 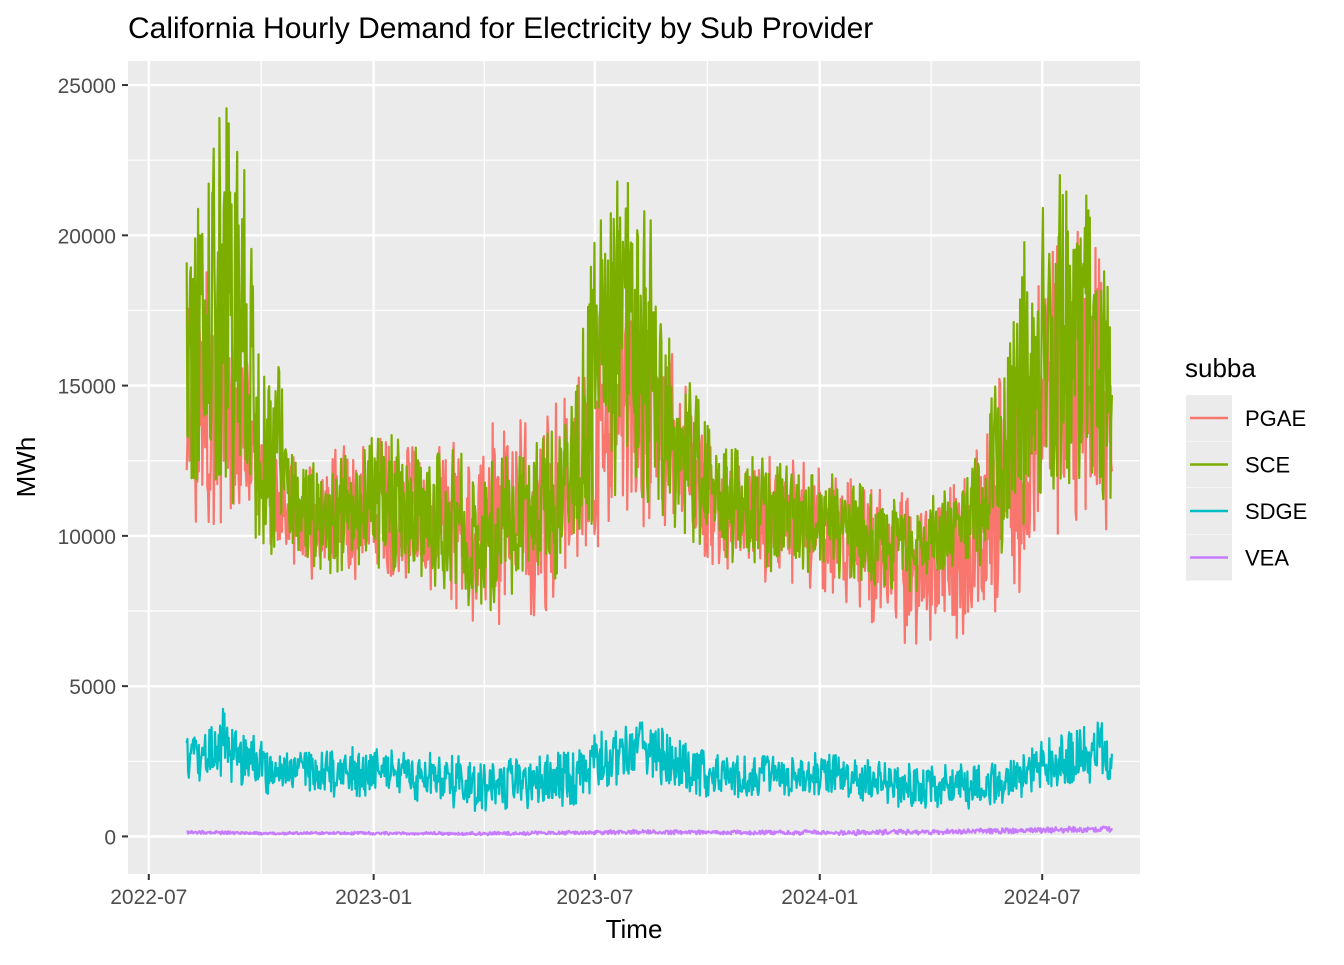 I want to click on y-tick-label: 10000, so click(x=87, y=537).